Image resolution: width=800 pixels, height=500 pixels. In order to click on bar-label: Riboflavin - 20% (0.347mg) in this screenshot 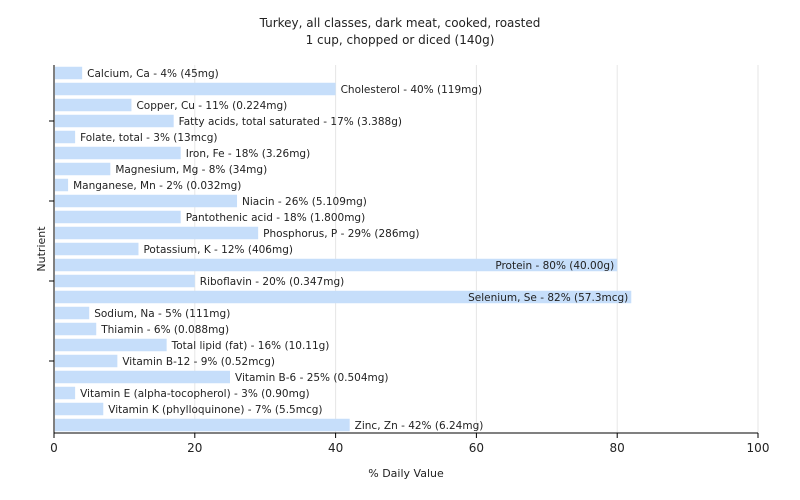, I will do `click(272, 282)`.